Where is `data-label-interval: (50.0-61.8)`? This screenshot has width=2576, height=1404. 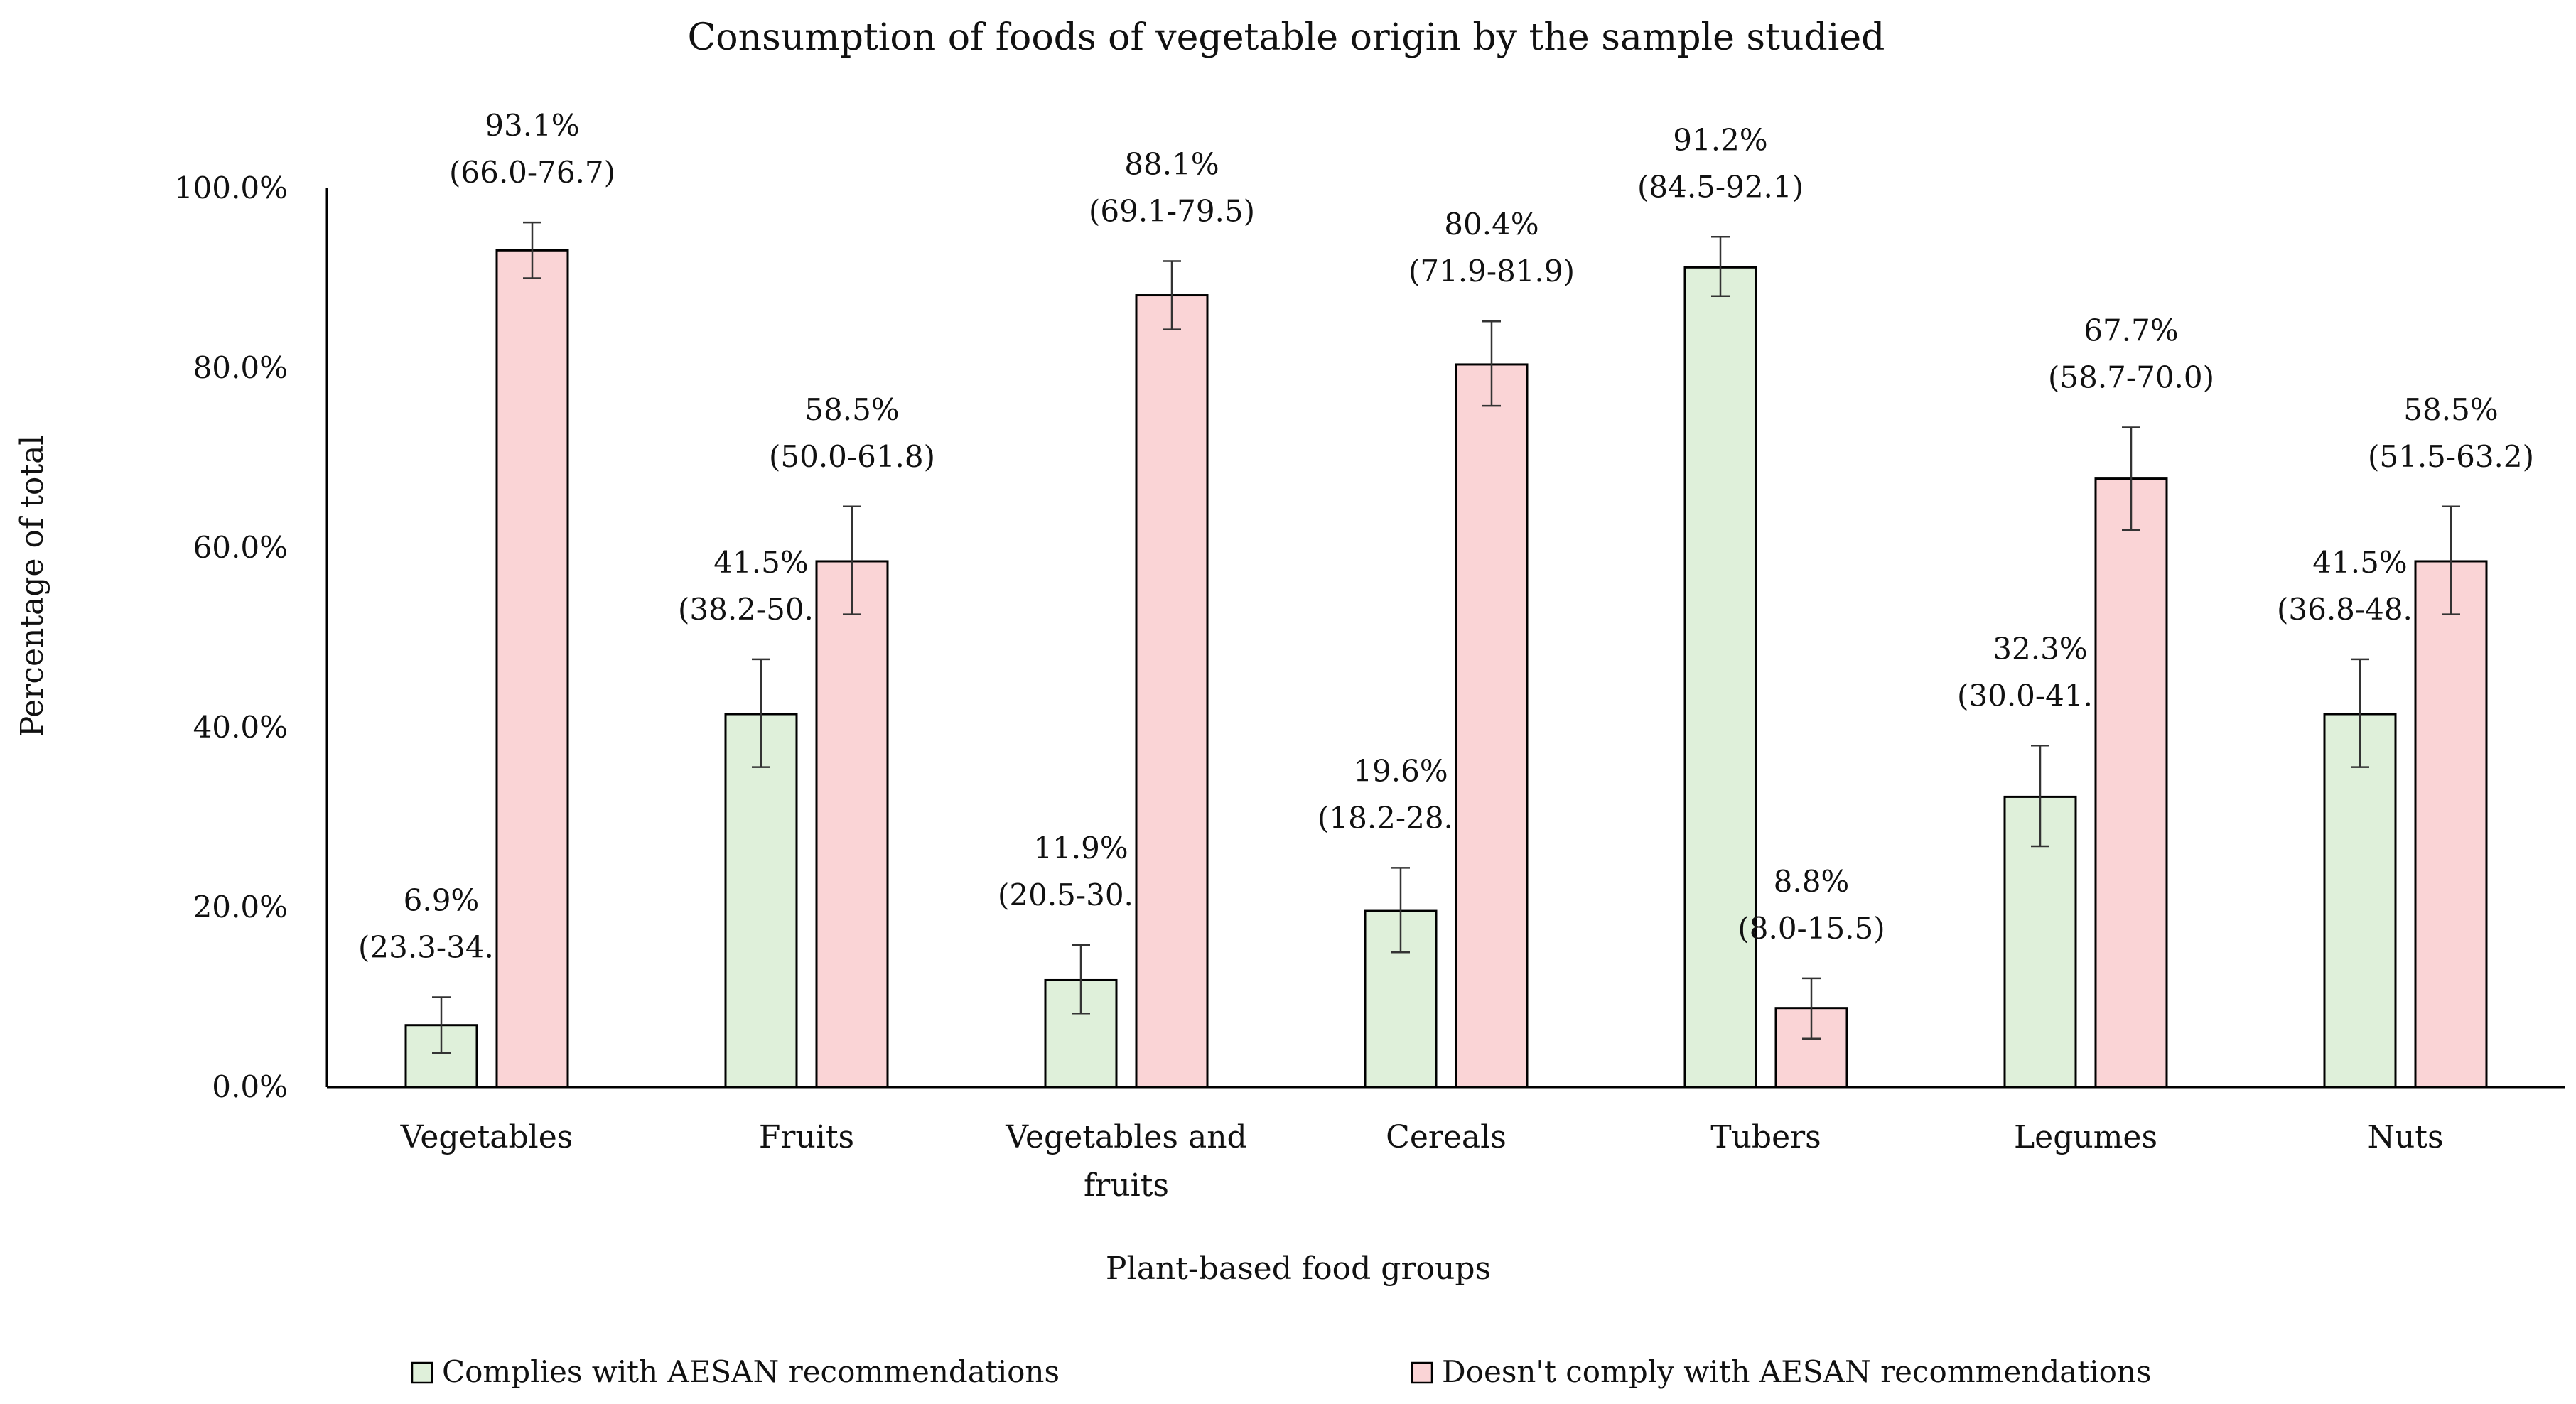
data-label-interval: (50.0-61.8) is located at coordinates (852, 456).